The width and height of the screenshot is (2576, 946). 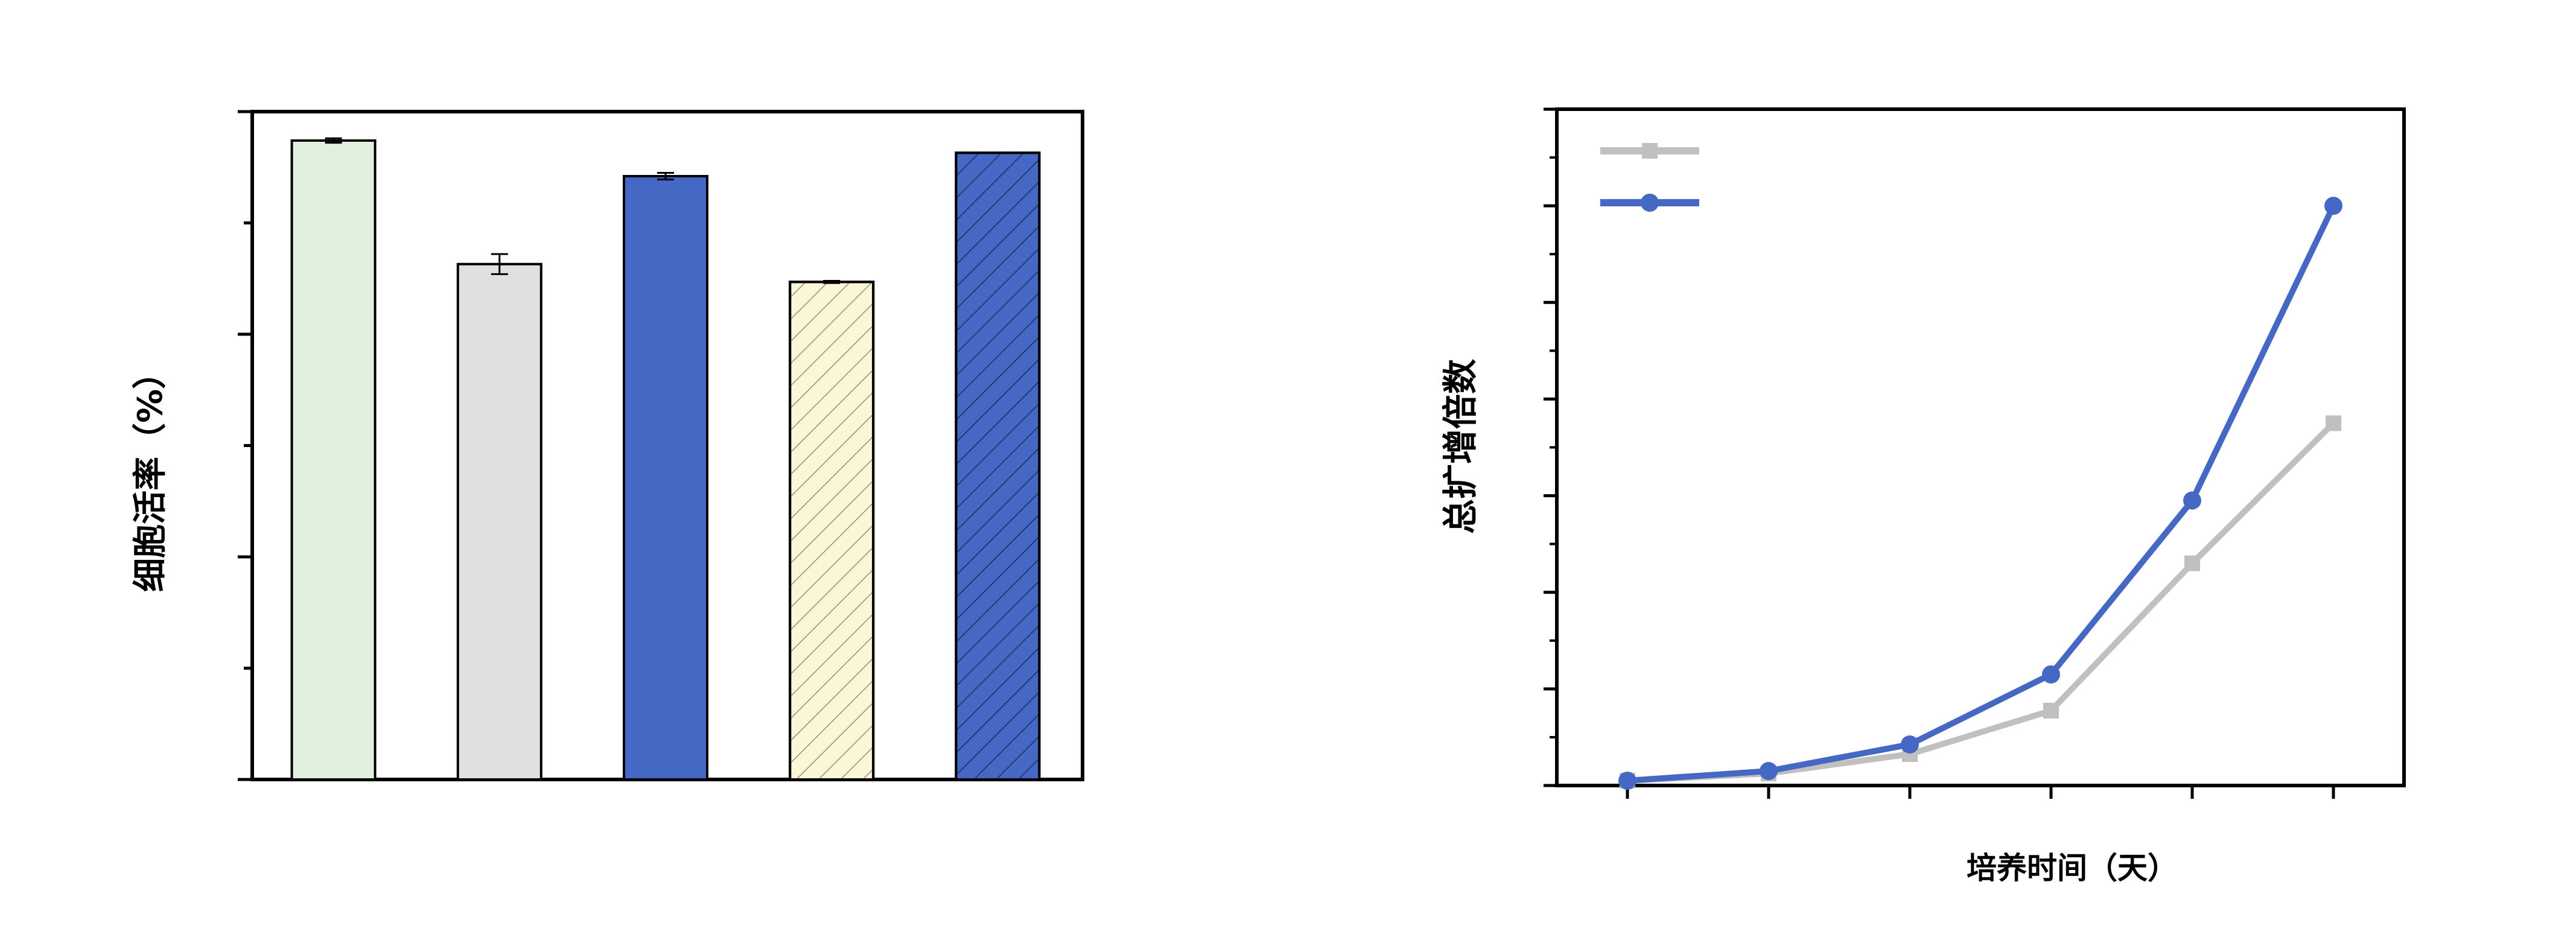 What do you see at coordinates (150, 473) in the screenshot?
I see `bar-y-axis-label: 细胞活率（%）` at bounding box center [150, 473].